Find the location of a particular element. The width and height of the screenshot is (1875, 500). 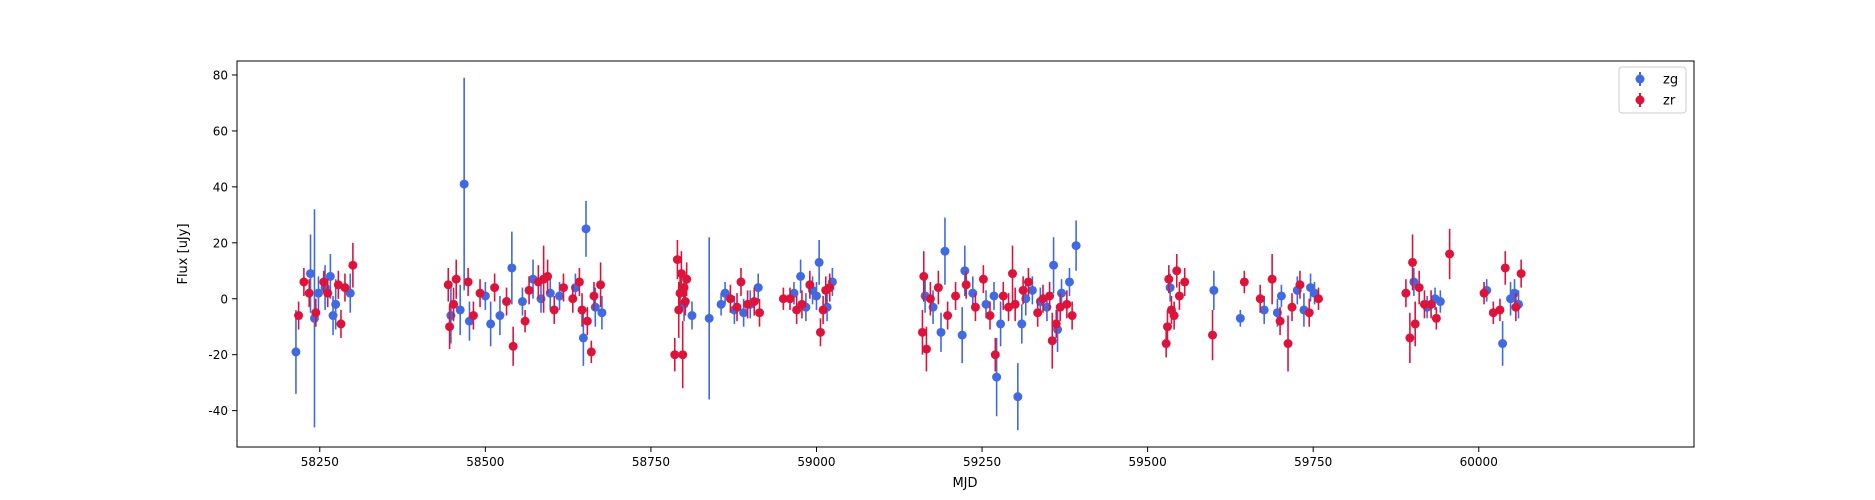

y-tick-label: 80 is located at coordinates (220, 75).